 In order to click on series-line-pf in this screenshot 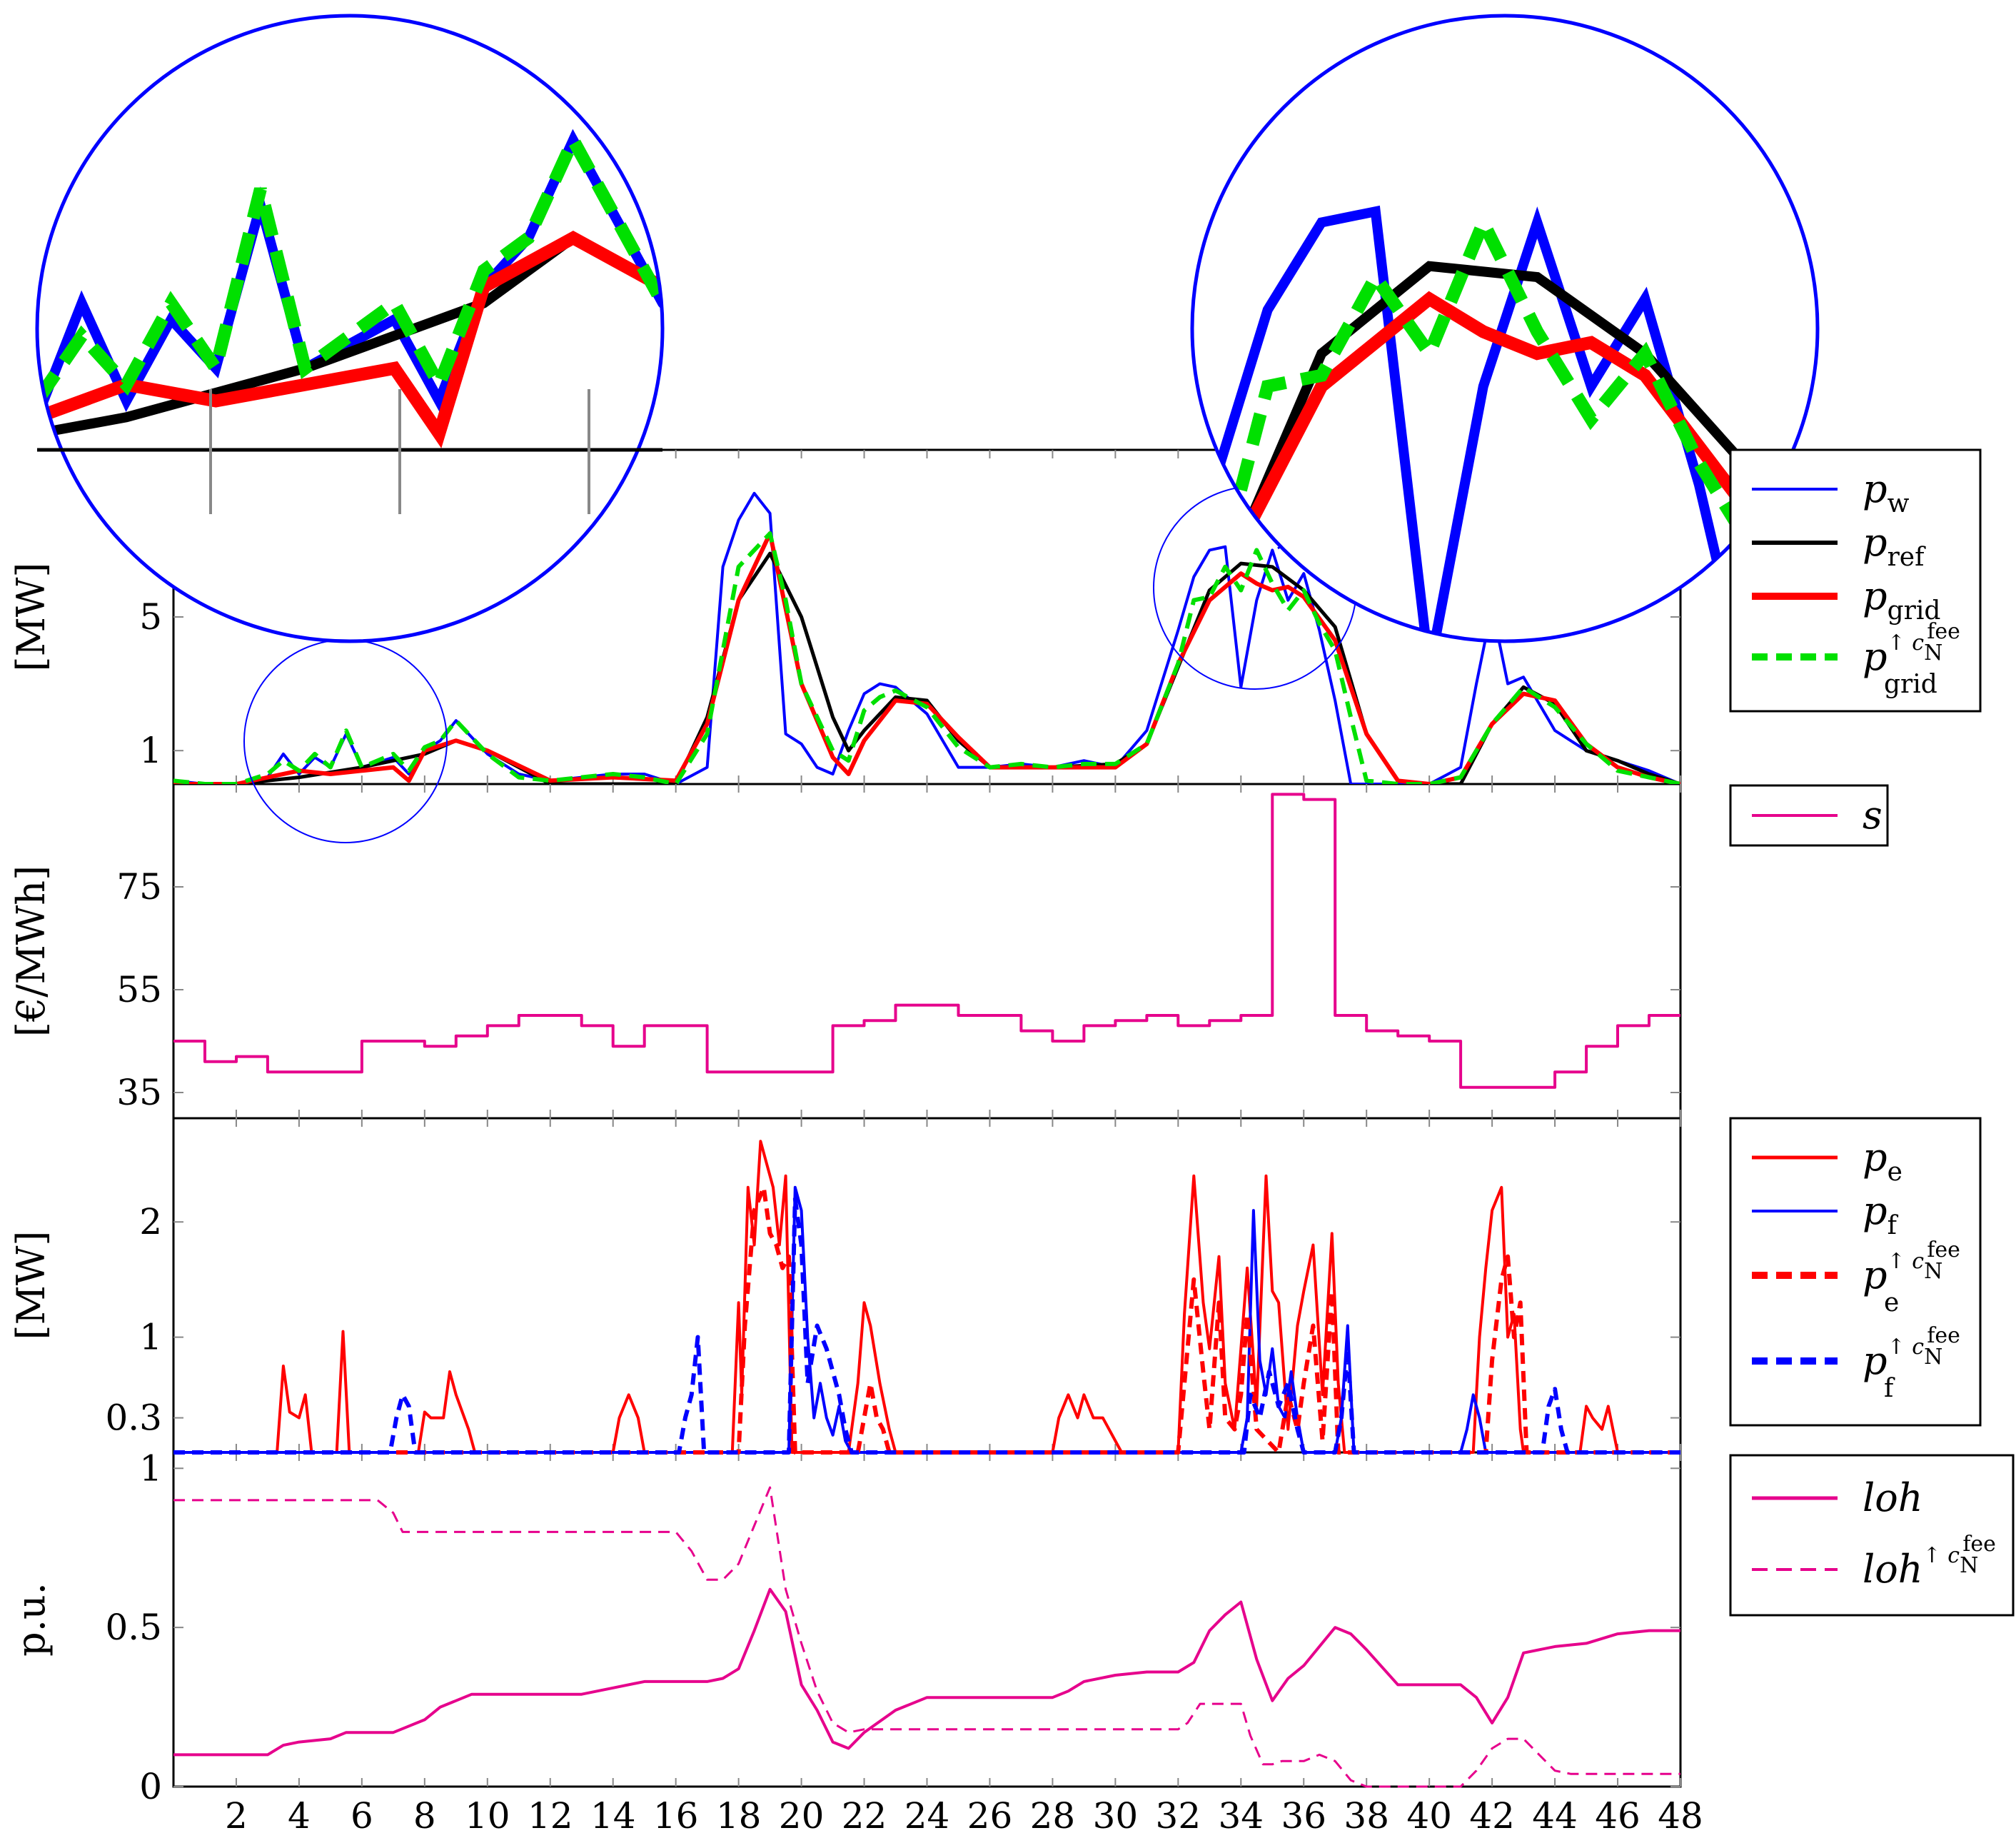, I will do `click(926, 1319)`.